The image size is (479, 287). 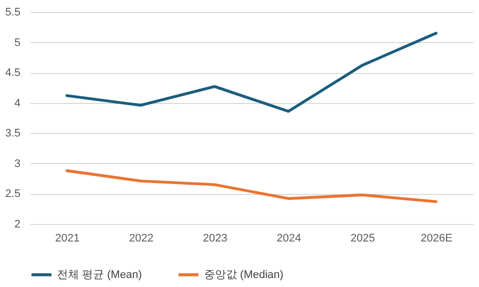 What do you see at coordinates (244, 274) in the screenshot?
I see `legend-label: 중앙값 (Median)` at bounding box center [244, 274].